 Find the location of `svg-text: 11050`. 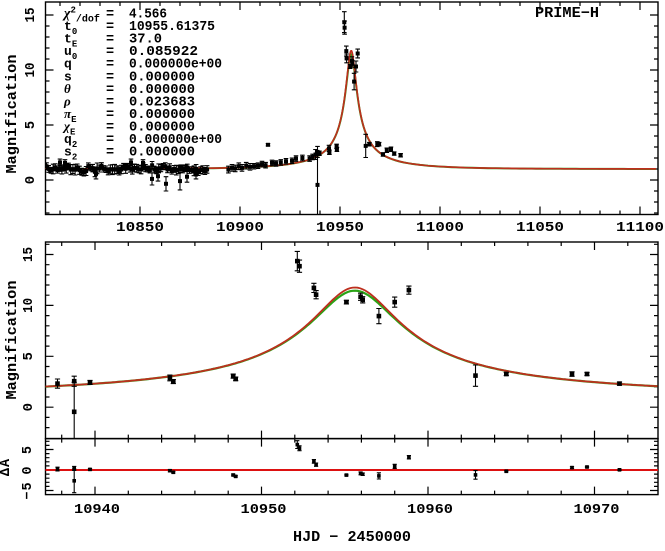

svg-text: 11050 is located at coordinates (540, 228).